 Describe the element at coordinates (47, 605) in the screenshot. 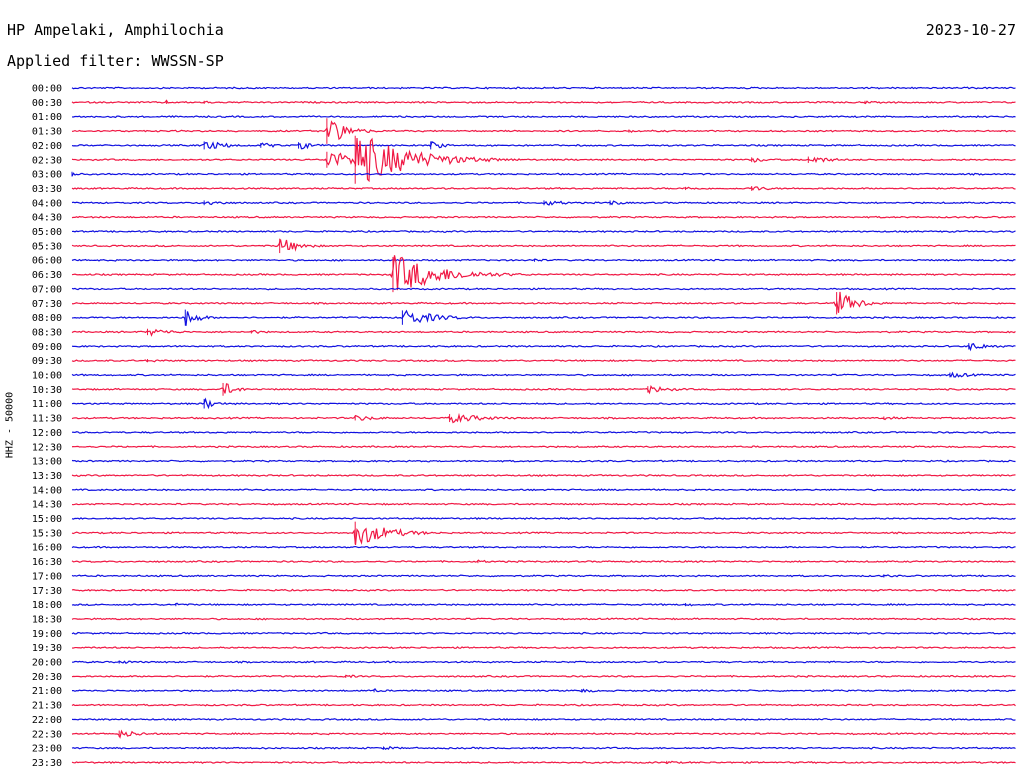

I see `row-label: 18:00` at that location.